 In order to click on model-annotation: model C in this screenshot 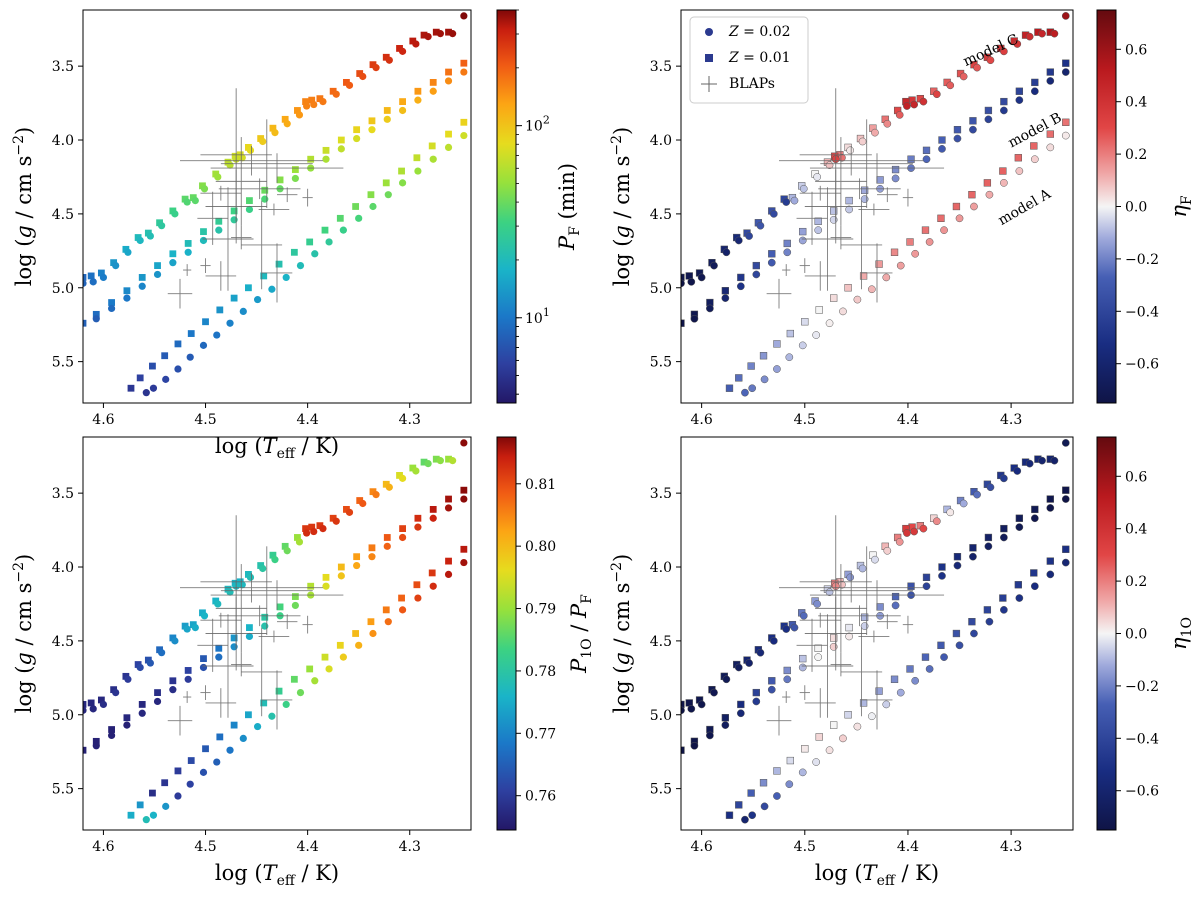, I will do `click(991, 50)`.